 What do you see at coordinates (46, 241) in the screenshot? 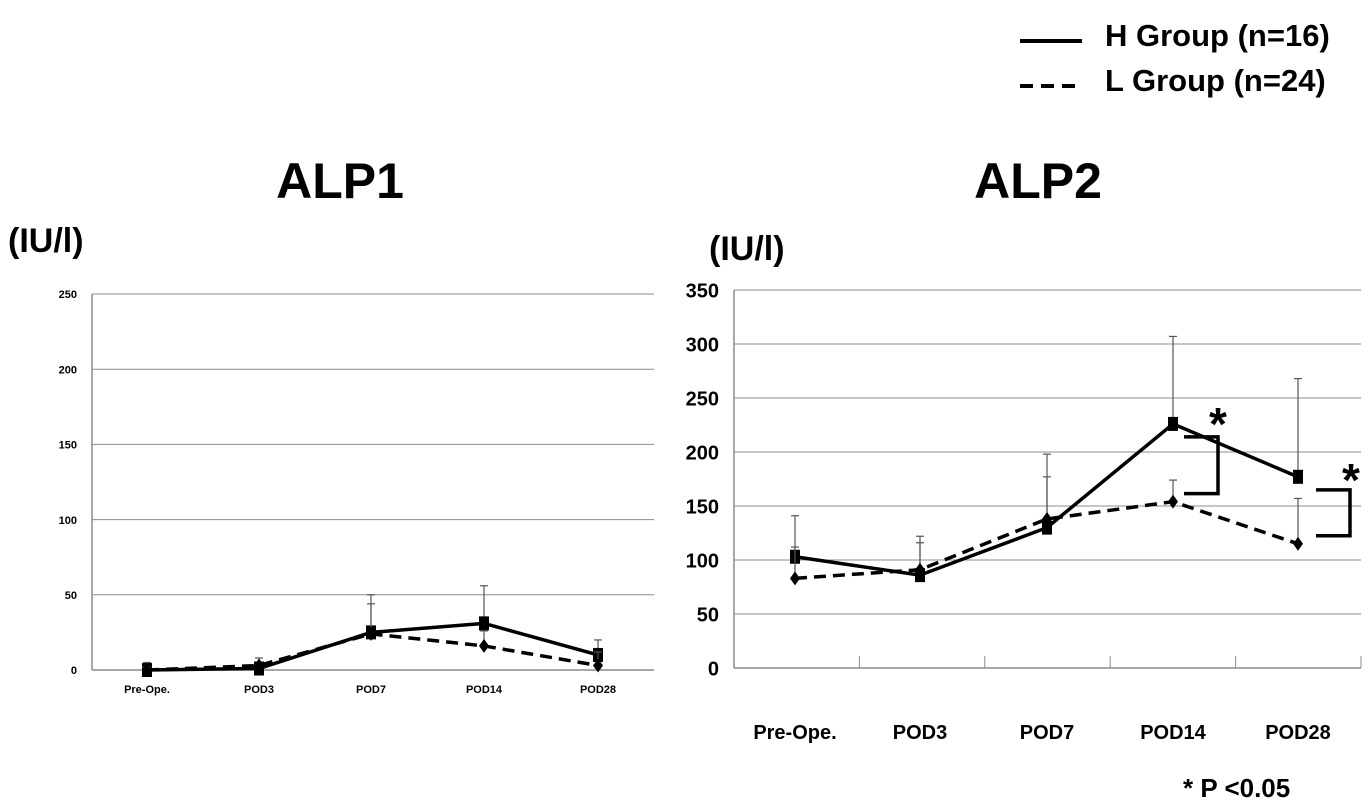
I see `y-axis-unit-alp1: (IU/l)` at bounding box center [46, 241].